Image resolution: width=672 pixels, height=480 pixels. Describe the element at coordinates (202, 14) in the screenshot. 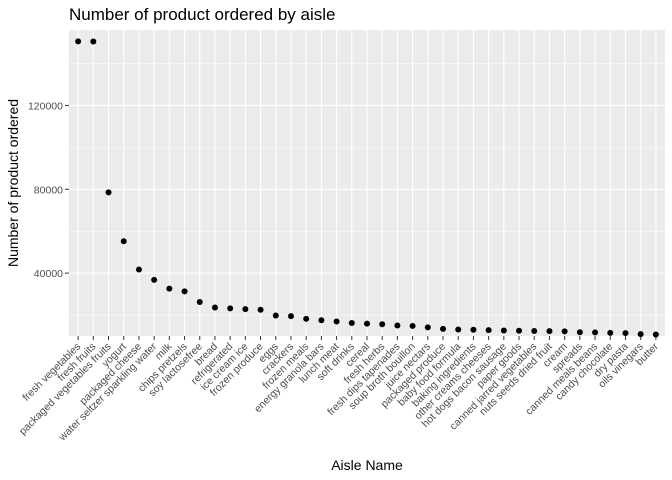

I see `chart-title: Number of product ordered by aisle` at that location.